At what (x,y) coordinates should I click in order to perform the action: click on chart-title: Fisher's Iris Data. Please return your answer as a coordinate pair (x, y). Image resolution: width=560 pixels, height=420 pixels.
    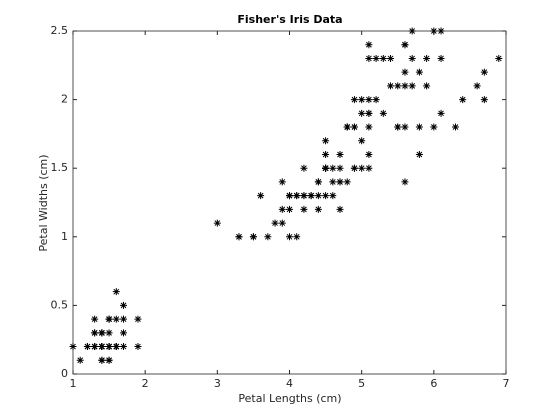
    Looking at the image, I should click on (289, 19).